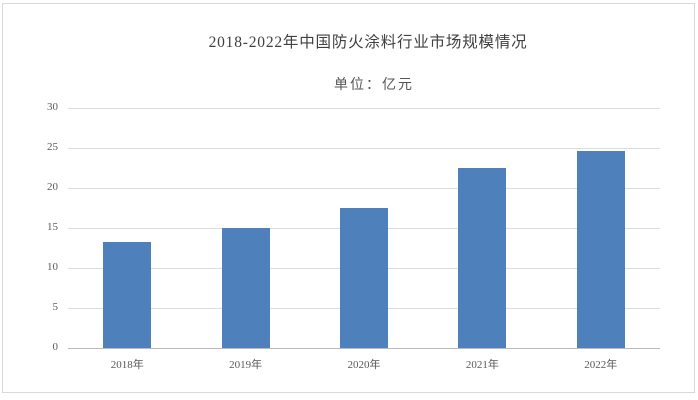 The image size is (698, 400). Describe the element at coordinates (364, 365) in the screenshot. I see `x-tick-label: 2020年` at that location.